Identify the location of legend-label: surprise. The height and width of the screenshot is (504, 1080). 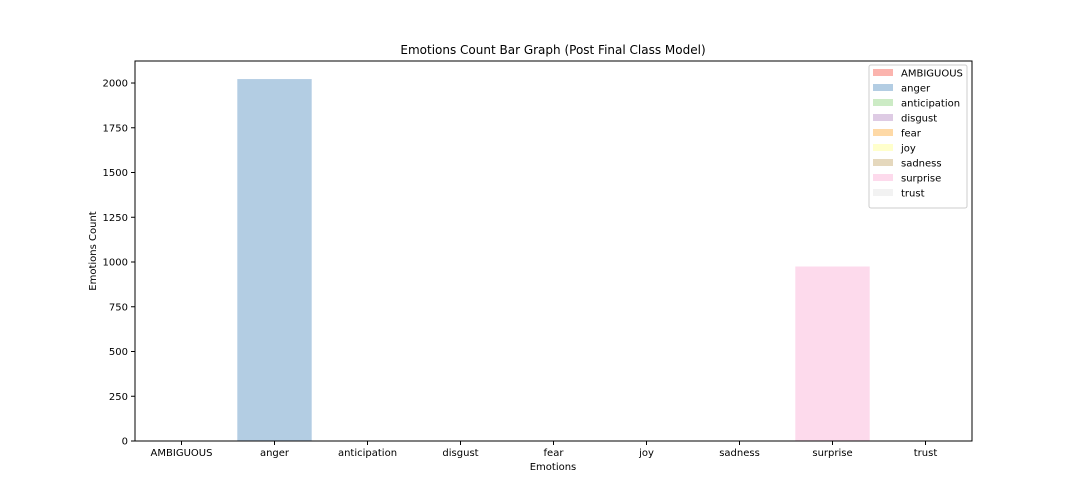
(921, 179).